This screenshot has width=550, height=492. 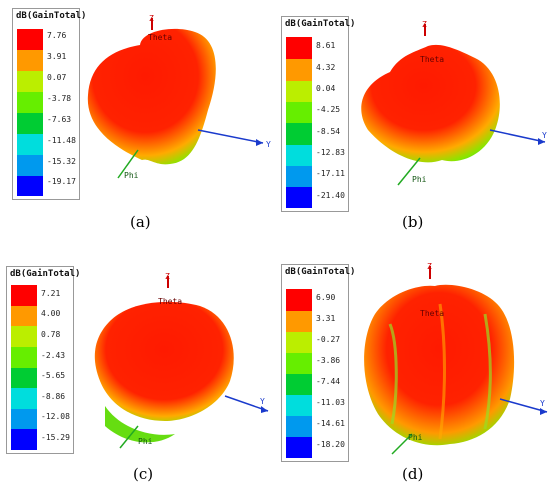 I want to click on legend-value: -8.86, so click(x=53, y=396).